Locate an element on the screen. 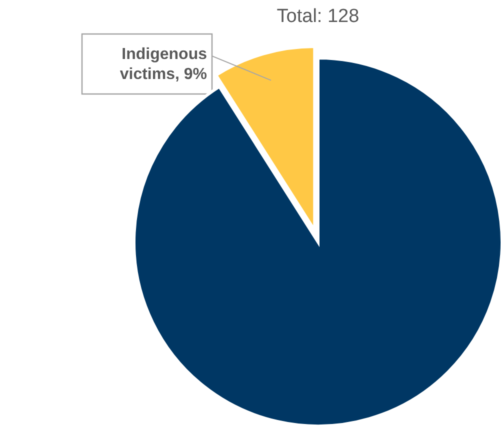  chart-title: Total: 128 is located at coordinates (318, 16).